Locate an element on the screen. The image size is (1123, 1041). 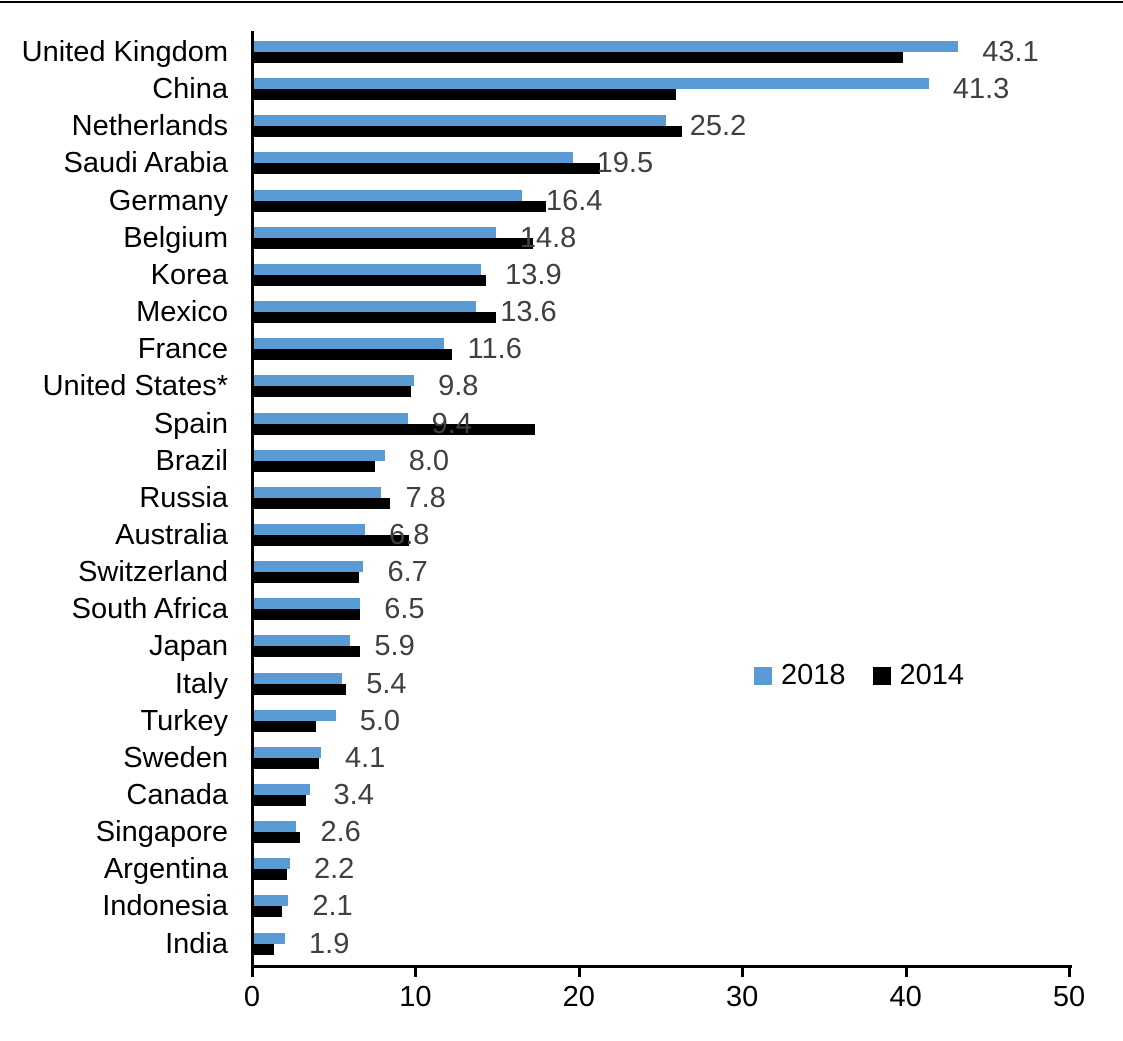
top-border-line is located at coordinates (561, 2).